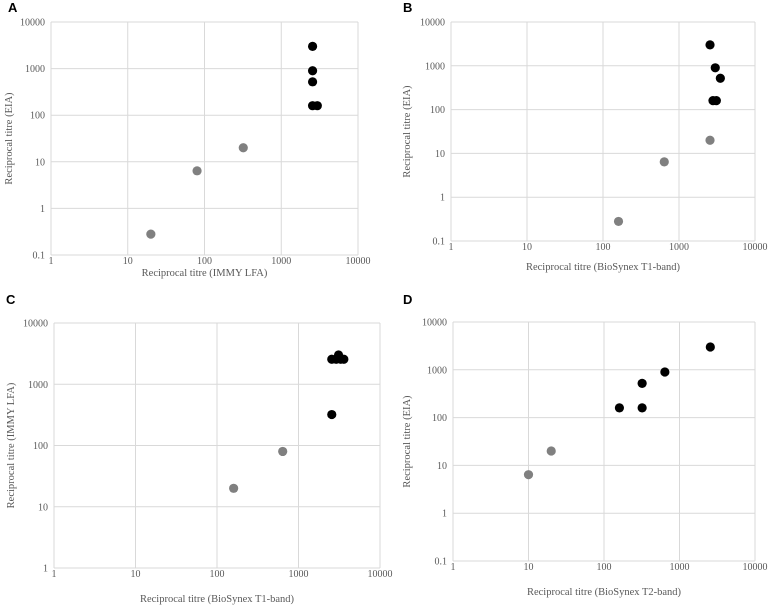 The height and width of the screenshot is (610, 769). What do you see at coordinates (442, 466) in the screenshot?
I see `panel-d-ytick-label: 10` at bounding box center [442, 466].